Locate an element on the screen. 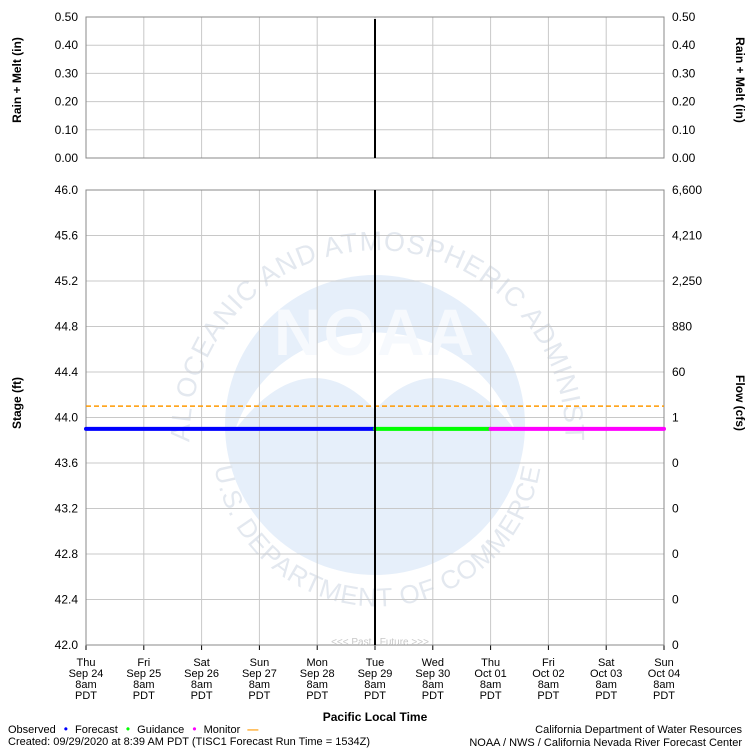  precip-ytick-right: 0.10 is located at coordinates (684, 130).